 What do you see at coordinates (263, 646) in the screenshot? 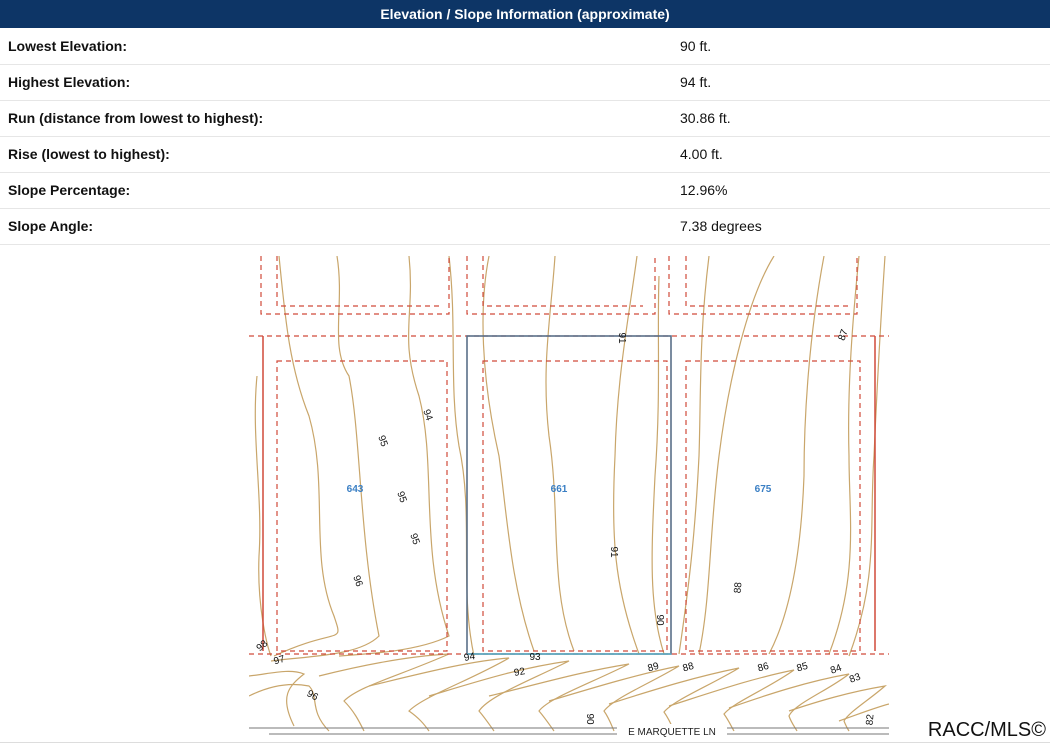
I see `contour-label: 98` at bounding box center [263, 646].